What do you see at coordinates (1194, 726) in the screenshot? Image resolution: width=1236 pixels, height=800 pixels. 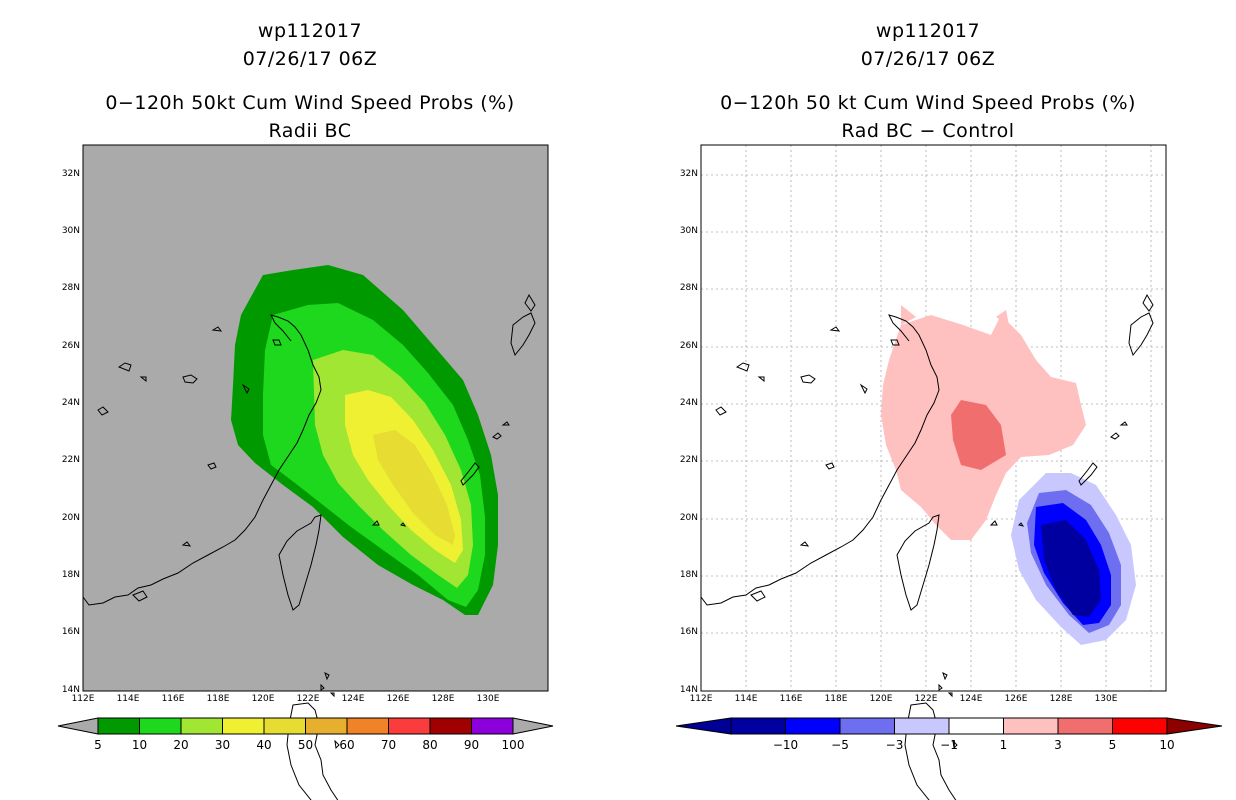 I see `right-colorbar-high-arrow` at bounding box center [1194, 726].